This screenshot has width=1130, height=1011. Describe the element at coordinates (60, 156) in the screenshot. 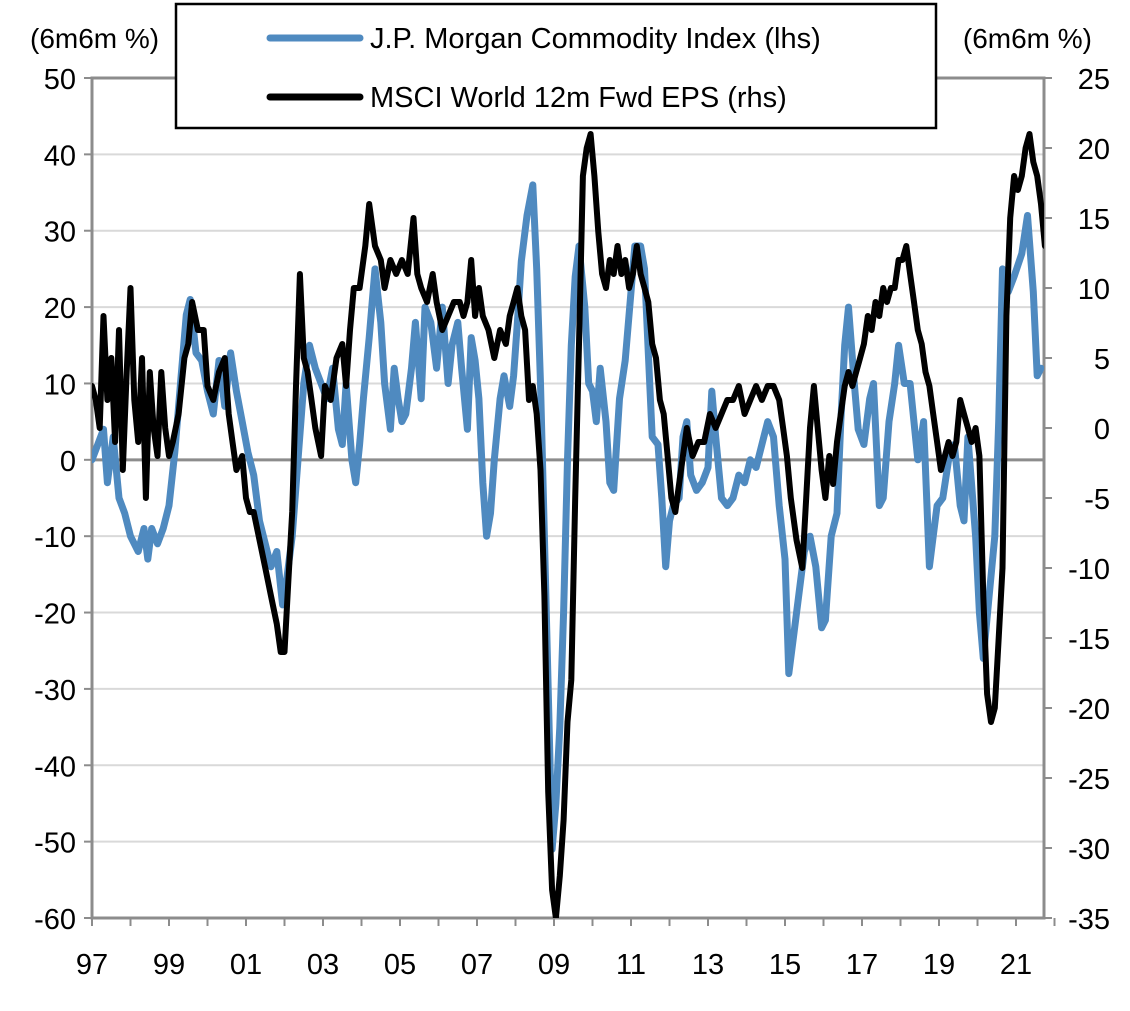

I see `left-tick-label: 40` at that location.